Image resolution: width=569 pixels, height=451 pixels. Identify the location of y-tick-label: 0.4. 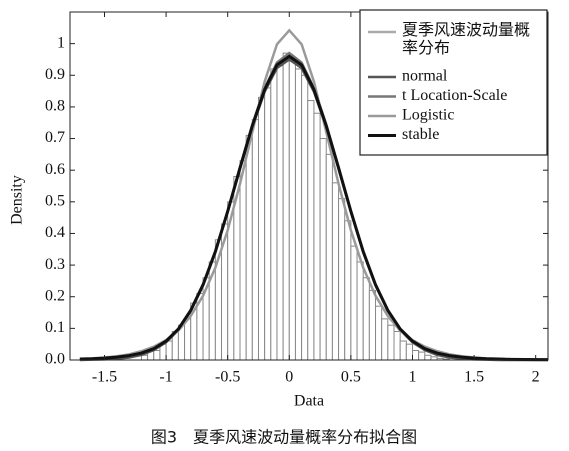
(55, 232).